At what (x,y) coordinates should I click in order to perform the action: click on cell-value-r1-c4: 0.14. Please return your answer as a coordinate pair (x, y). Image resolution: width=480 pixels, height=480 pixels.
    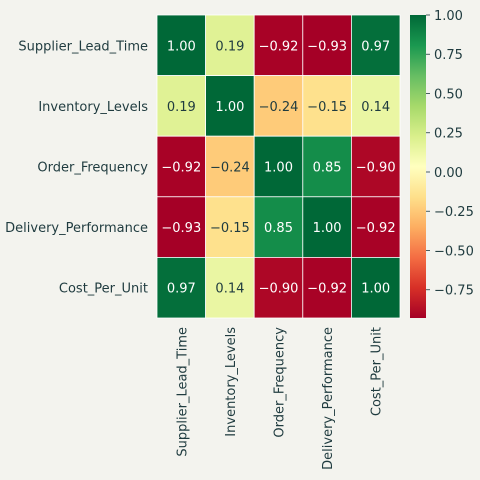
    Looking at the image, I should click on (375, 107).